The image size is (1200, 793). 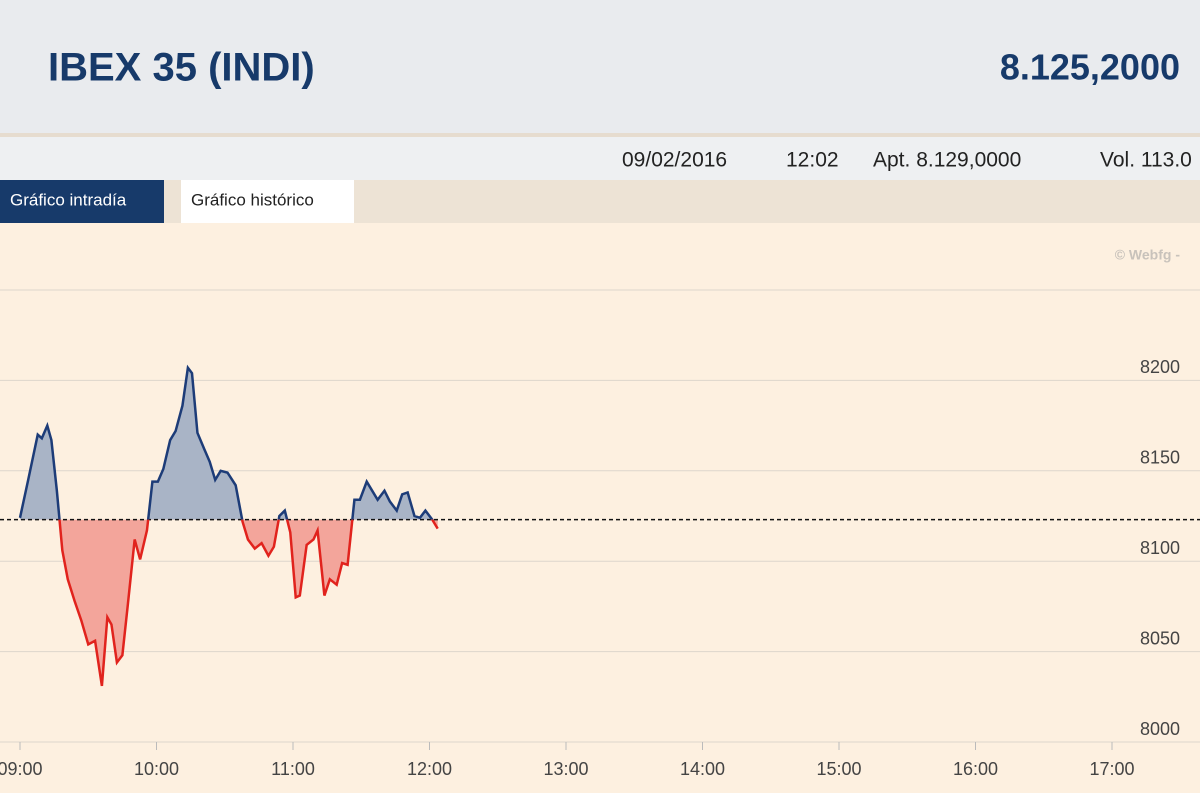 What do you see at coordinates (1111, 769) in the screenshot?
I see `x-tick-label: 17:00` at bounding box center [1111, 769].